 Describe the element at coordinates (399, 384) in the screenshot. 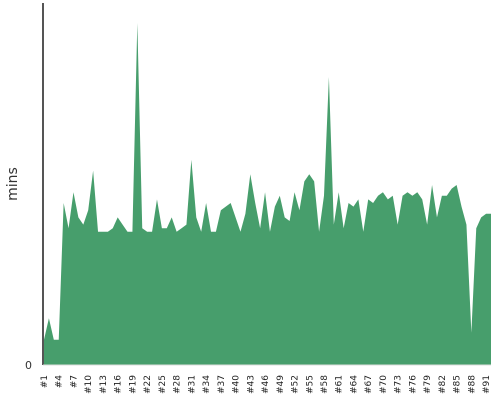

I see `x-tick-label: #73` at that location.